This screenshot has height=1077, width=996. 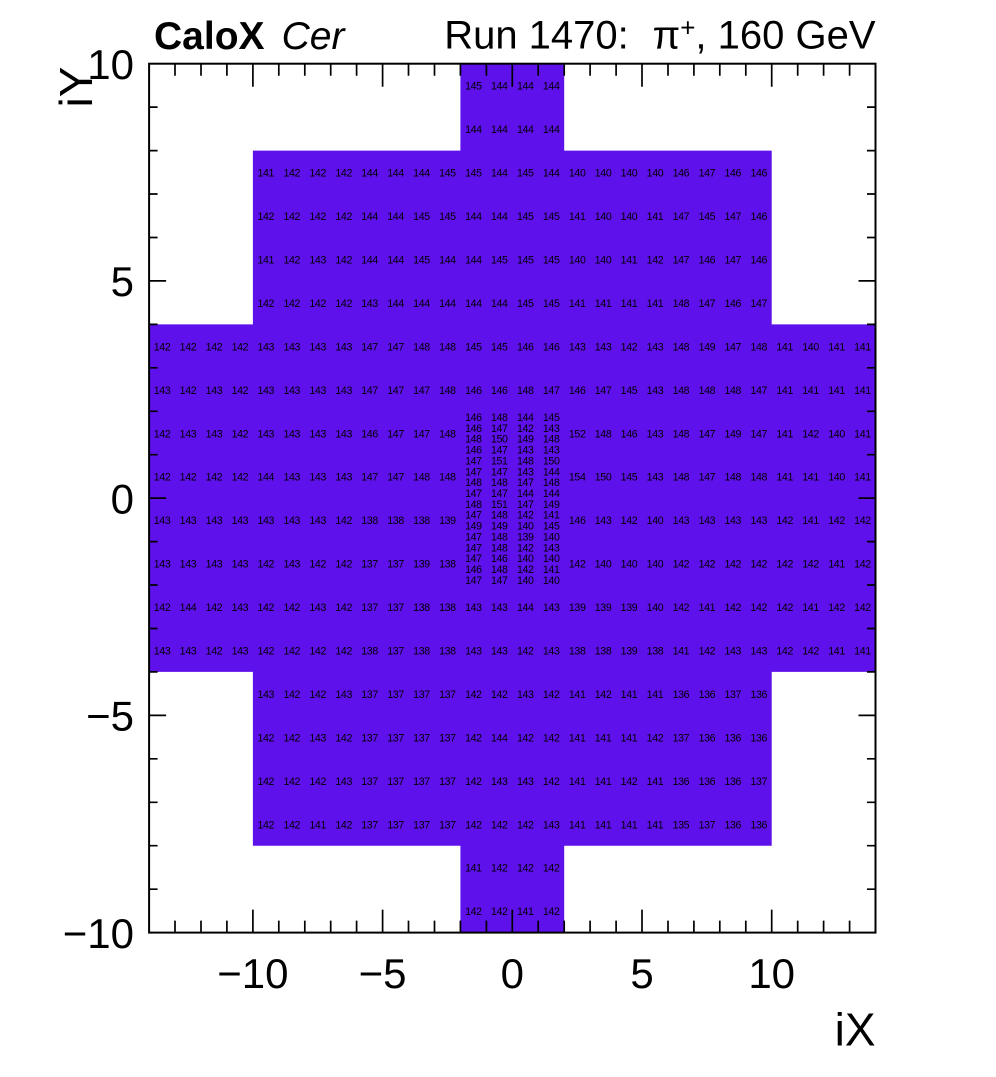 What do you see at coordinates (499, 461) in the screenshot?
I see `svg-text: 151` at bounding box center [499, 461].